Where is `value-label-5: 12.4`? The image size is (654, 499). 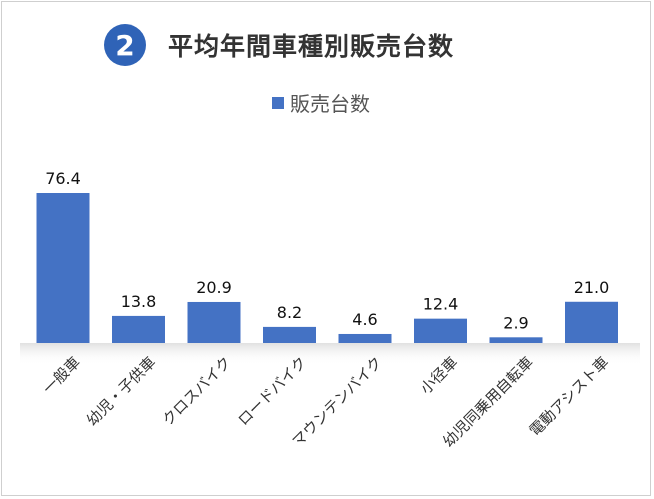 value-label-5: 12.4 is located at coordinates (441, 304).